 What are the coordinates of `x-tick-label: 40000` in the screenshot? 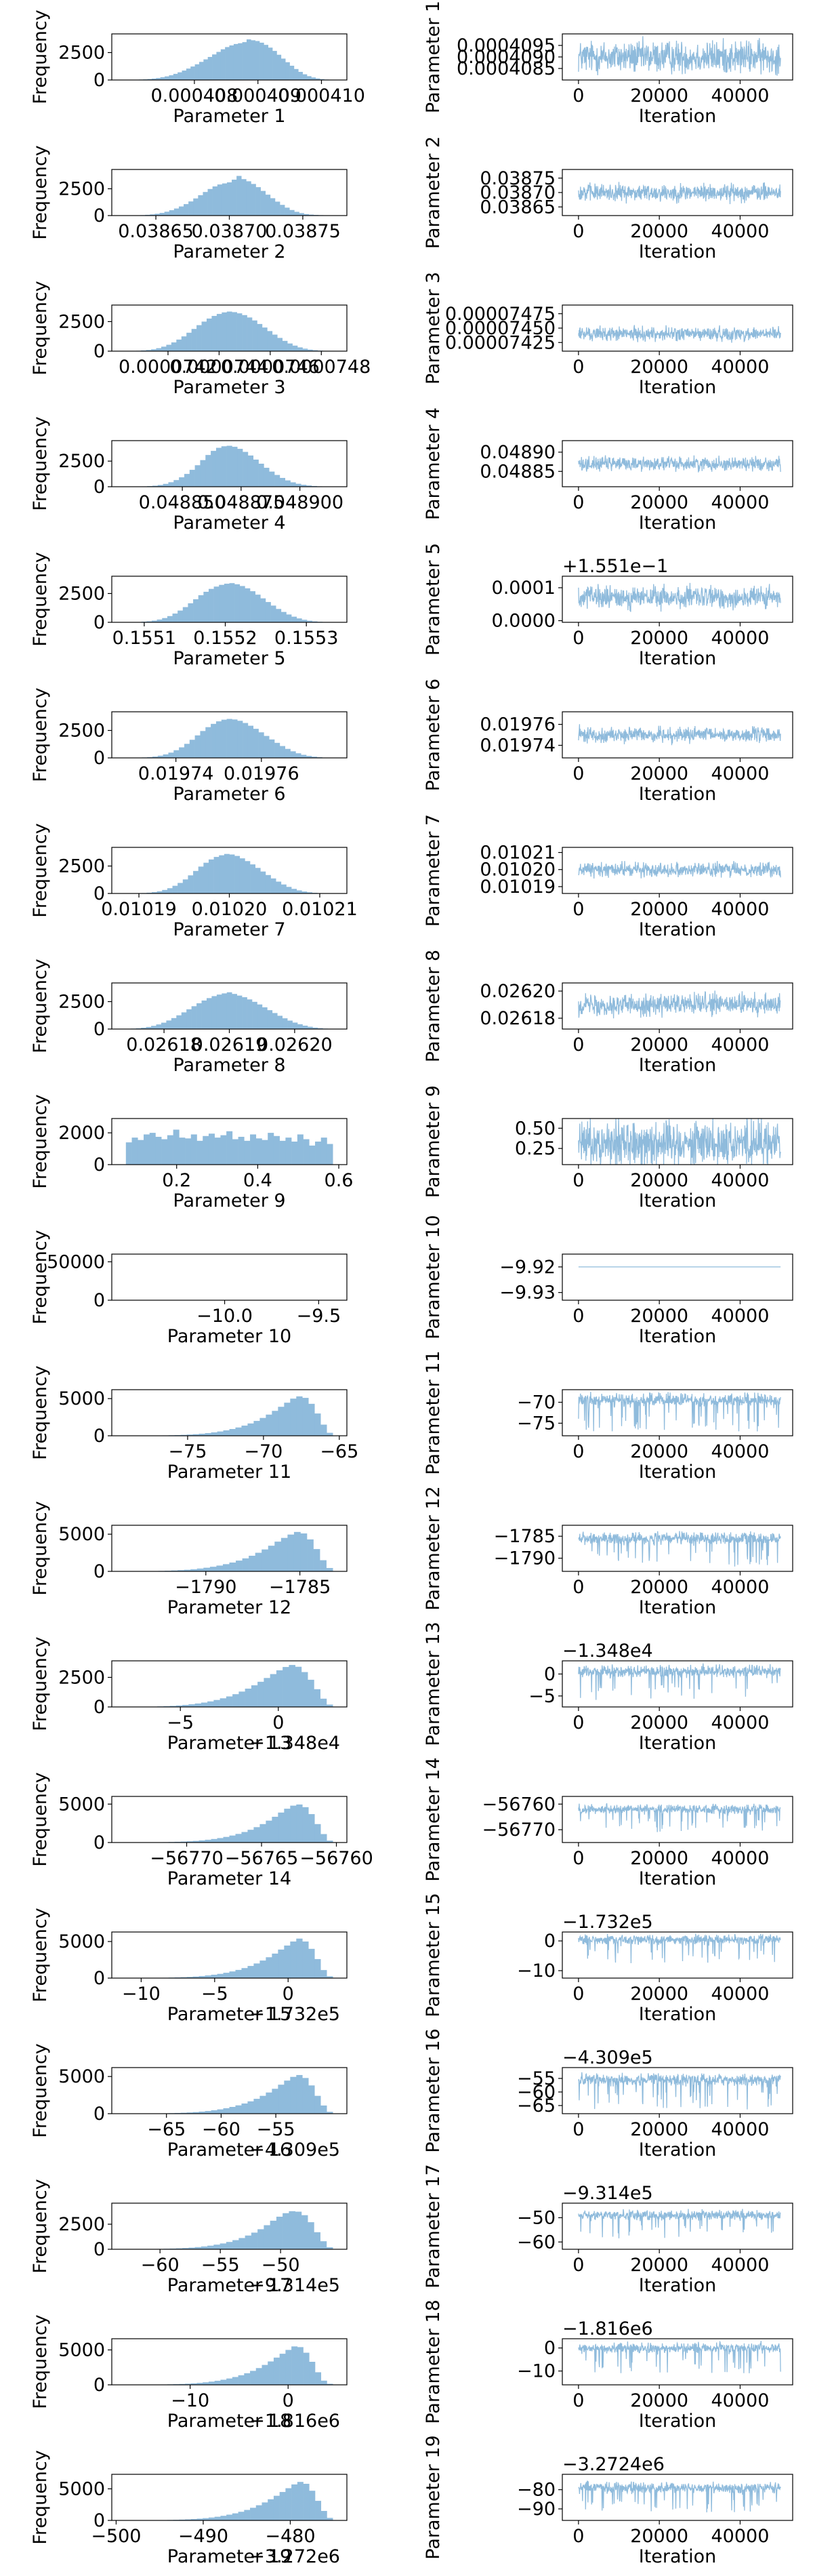 It's located at (740, 909).